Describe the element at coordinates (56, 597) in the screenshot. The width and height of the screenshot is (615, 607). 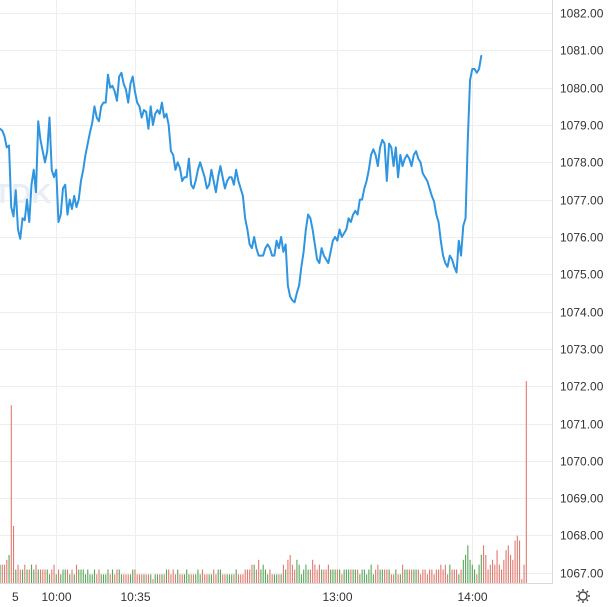
I see `x-tick-label: 10:00` at that location.